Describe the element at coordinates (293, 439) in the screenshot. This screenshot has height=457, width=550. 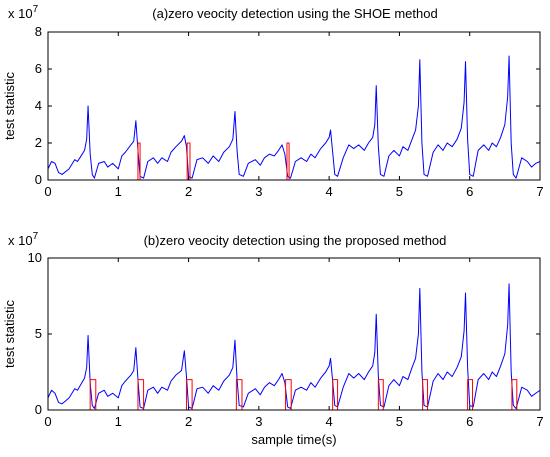
I see `panel-b-xlabel: sample time(s)` at that location.